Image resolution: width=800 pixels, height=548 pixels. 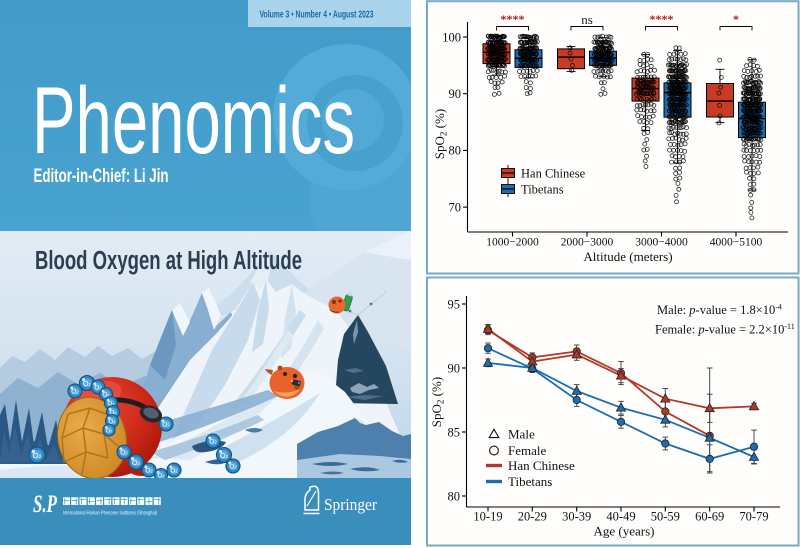 I want to click on svg-text: ns, so click(x=587, y=19).